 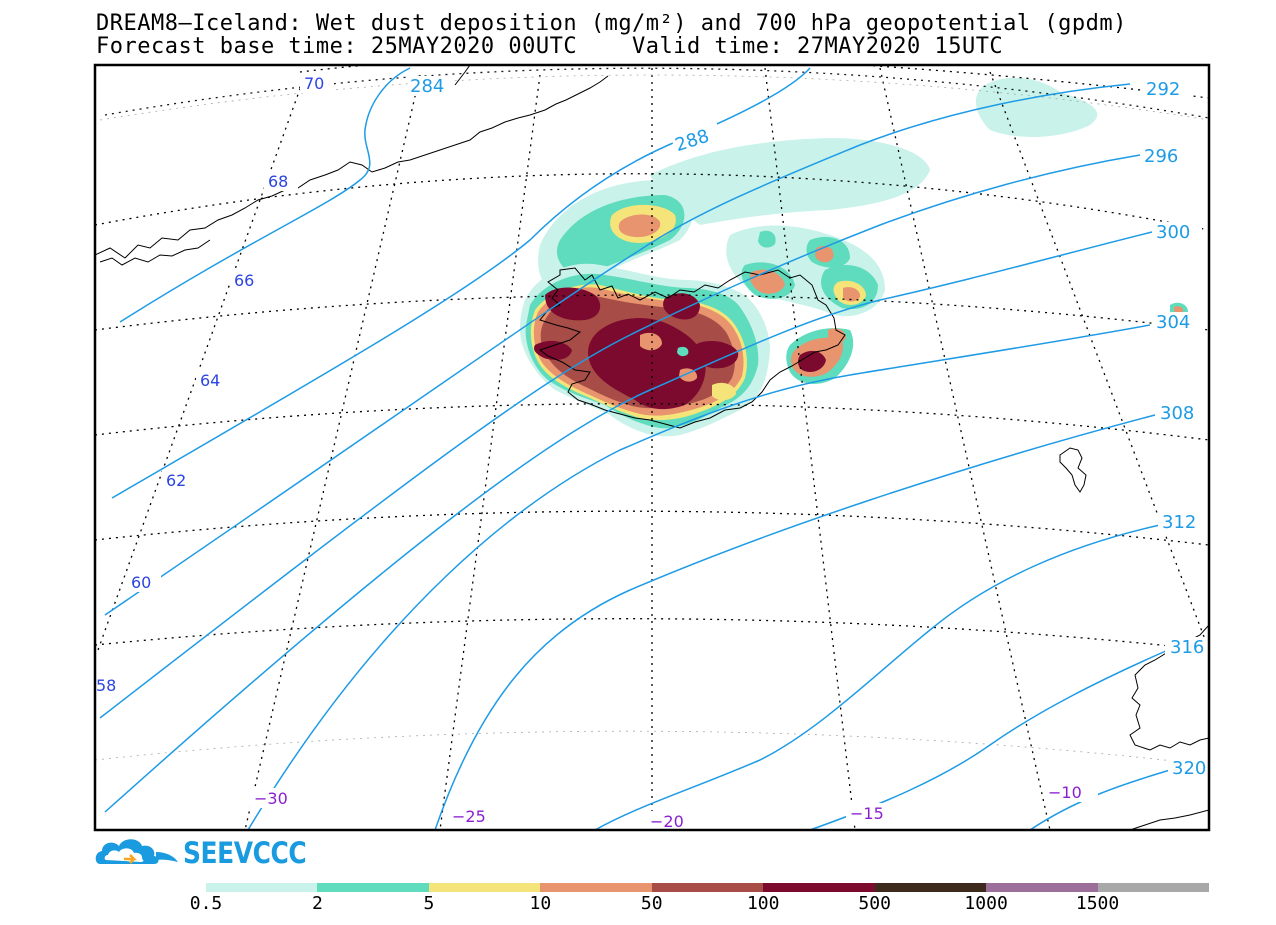 I want to click on lon-label-30w: −30, so click(x=271, y=798).